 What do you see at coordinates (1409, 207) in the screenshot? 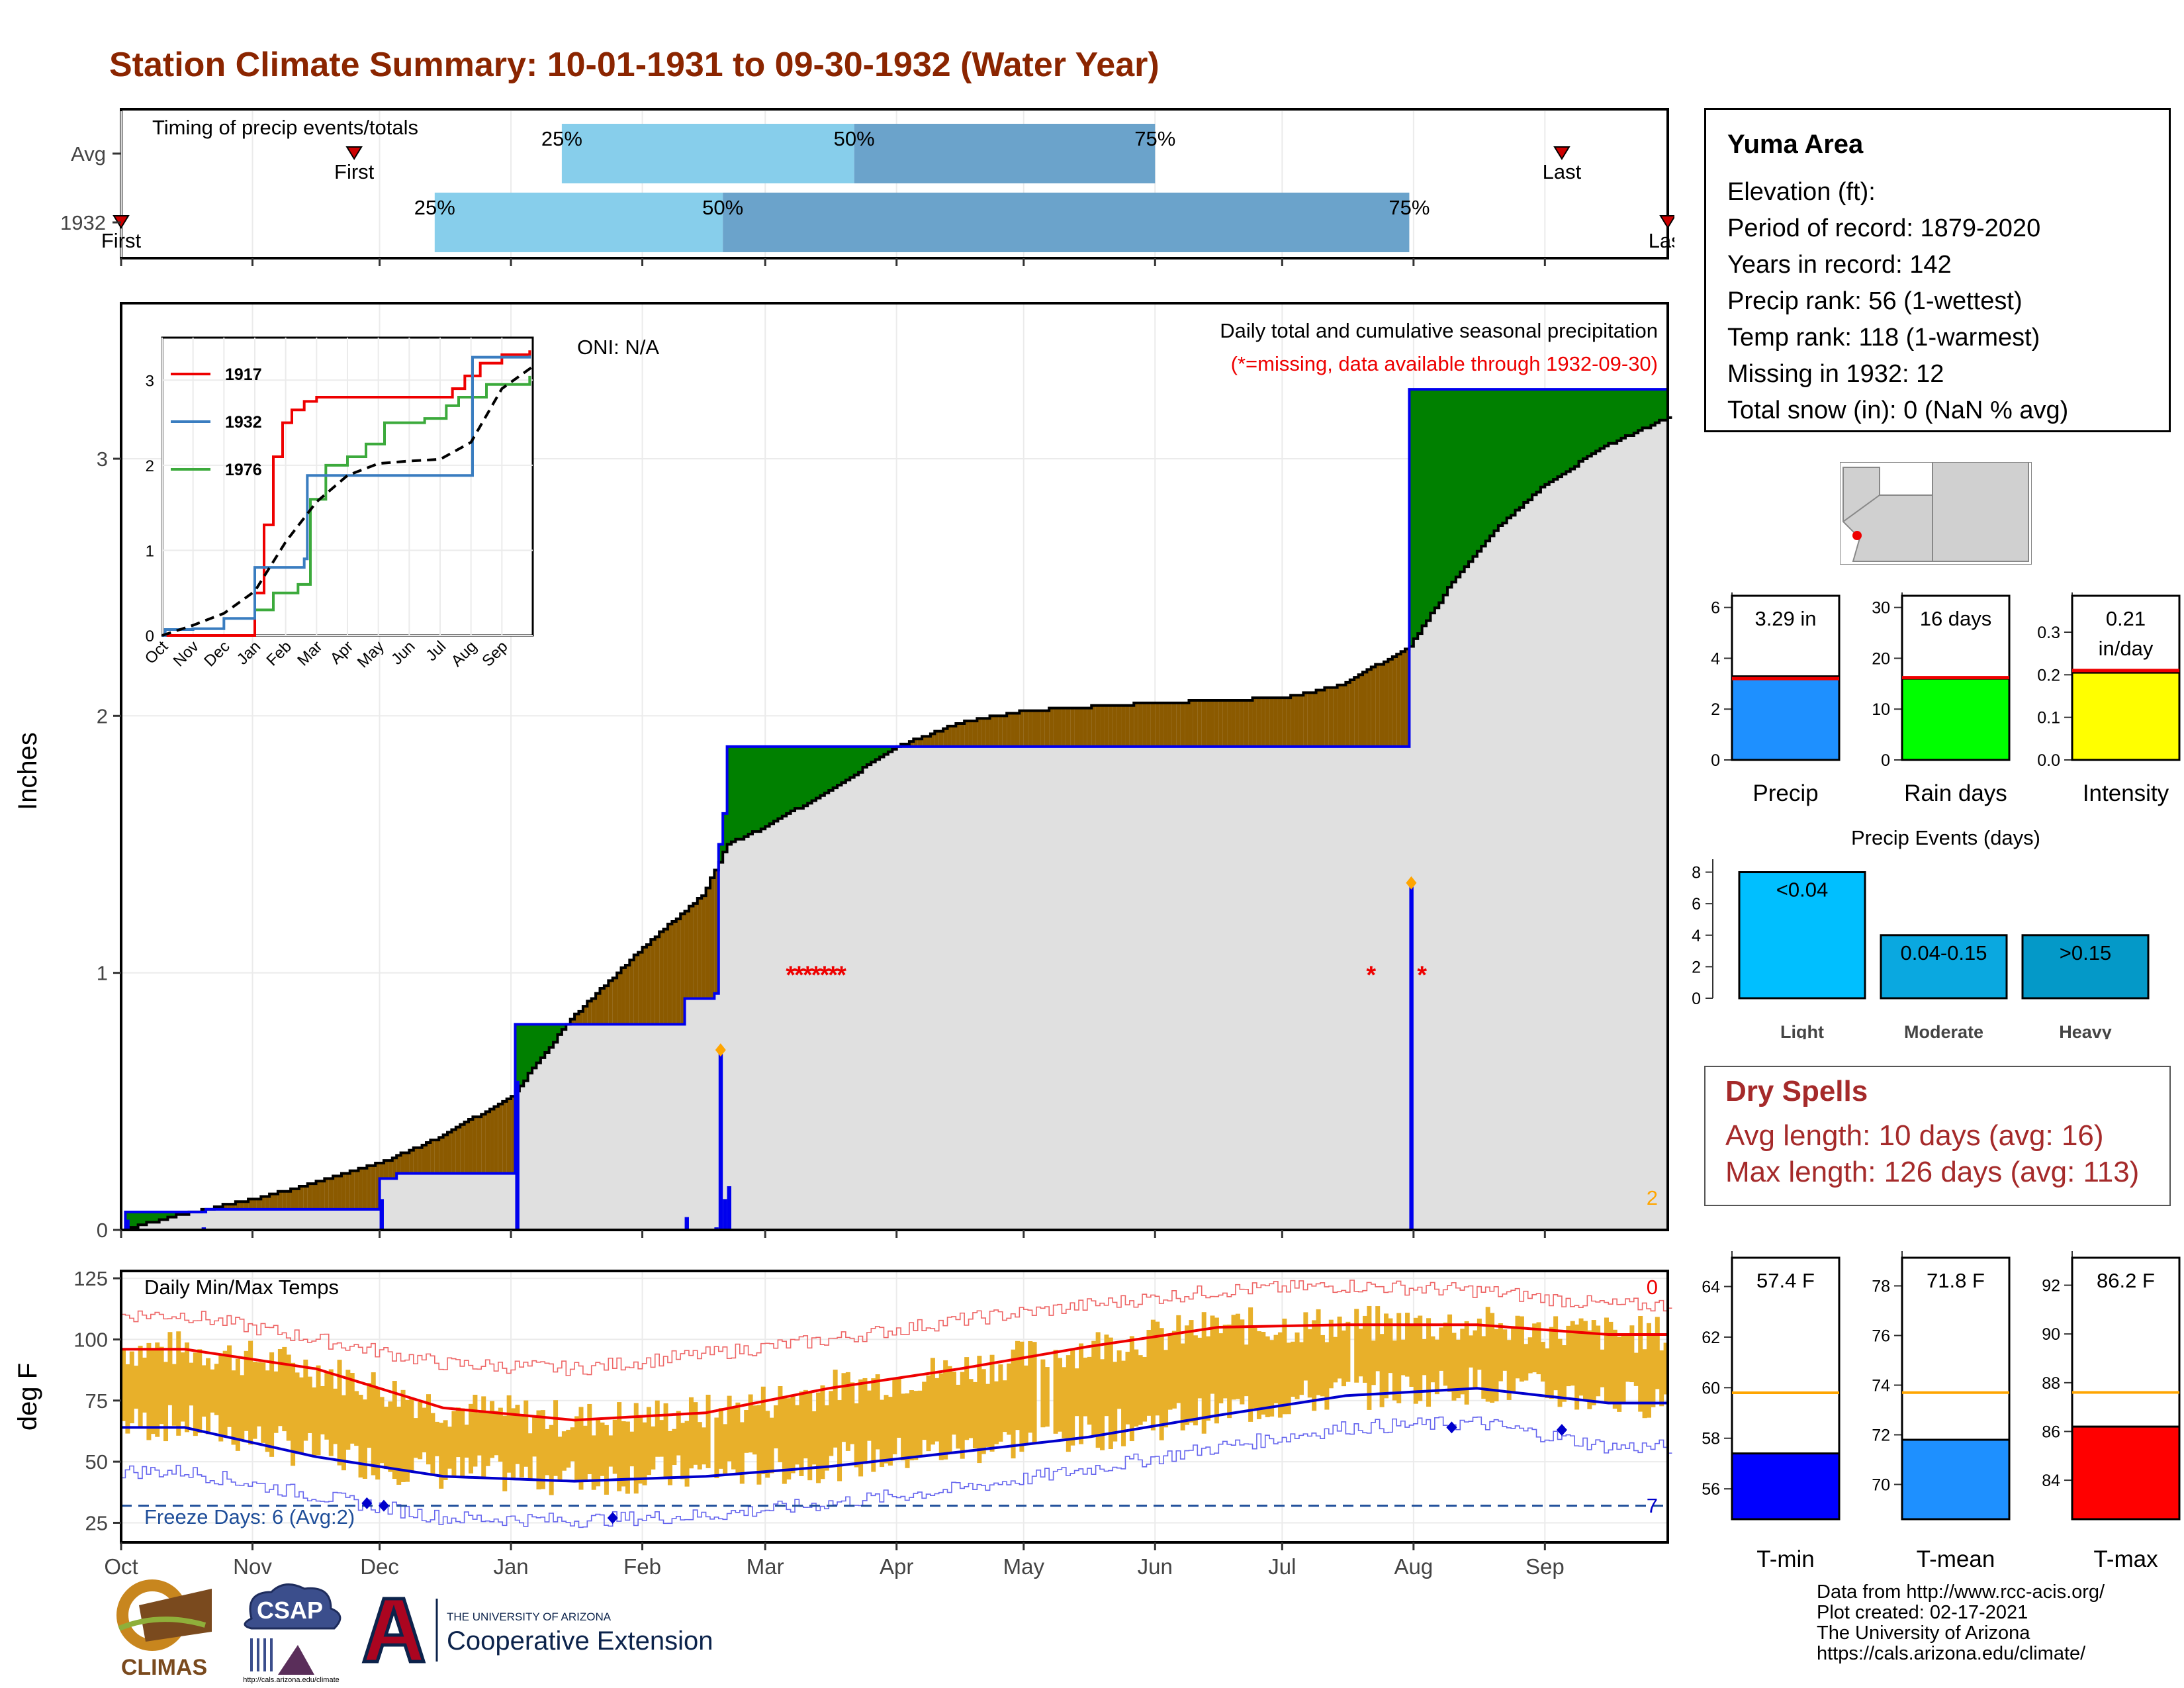
I see `timing-pct-label: 75%` at bounding box center [1409, 207].